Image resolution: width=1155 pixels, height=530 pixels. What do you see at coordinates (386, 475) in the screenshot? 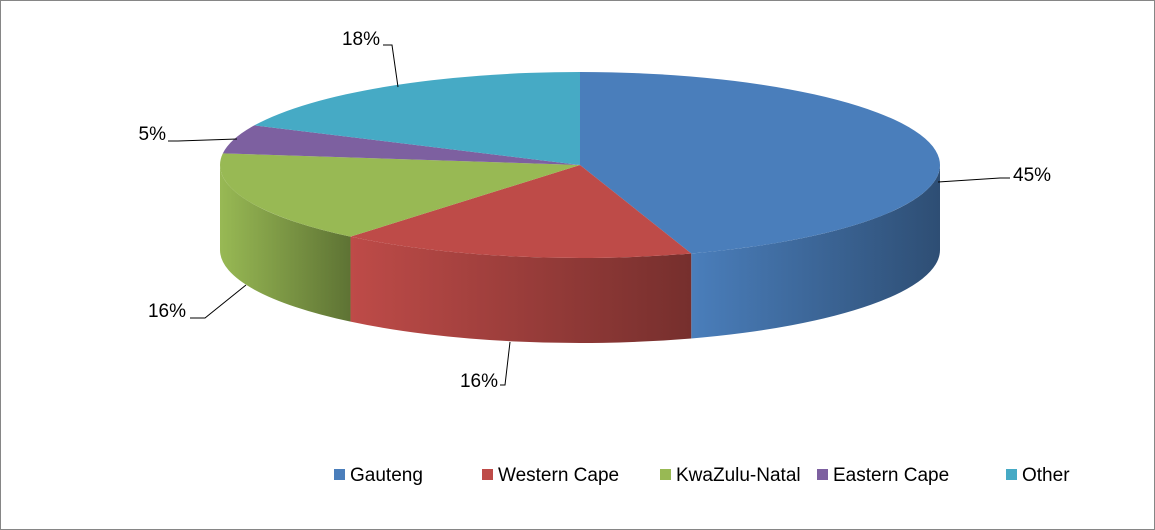
I see `legend-label: Gauteng` at bounding box center [386, 475].